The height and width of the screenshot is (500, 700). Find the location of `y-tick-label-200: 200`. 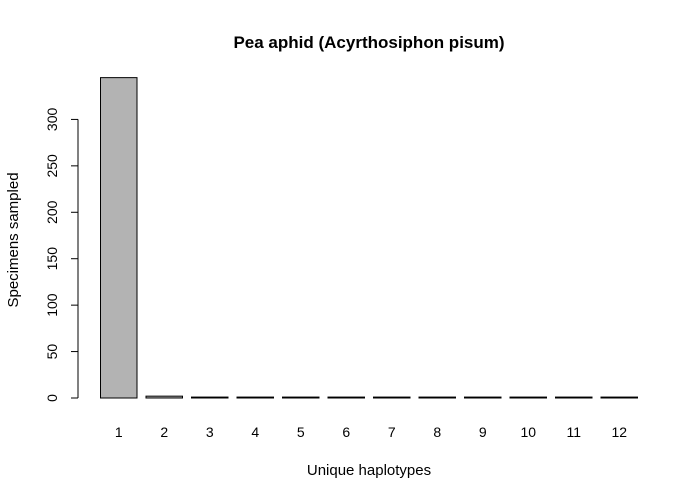

y-tick-label-200: 200 is located at coordinates (52, 212).